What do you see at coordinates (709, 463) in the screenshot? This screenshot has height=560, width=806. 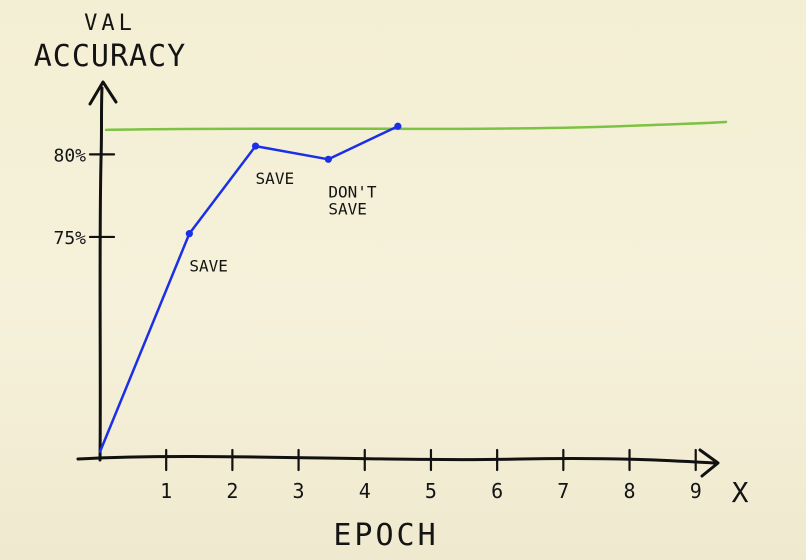 I see `x-axis-arrow` at bounding box center [709, 463].